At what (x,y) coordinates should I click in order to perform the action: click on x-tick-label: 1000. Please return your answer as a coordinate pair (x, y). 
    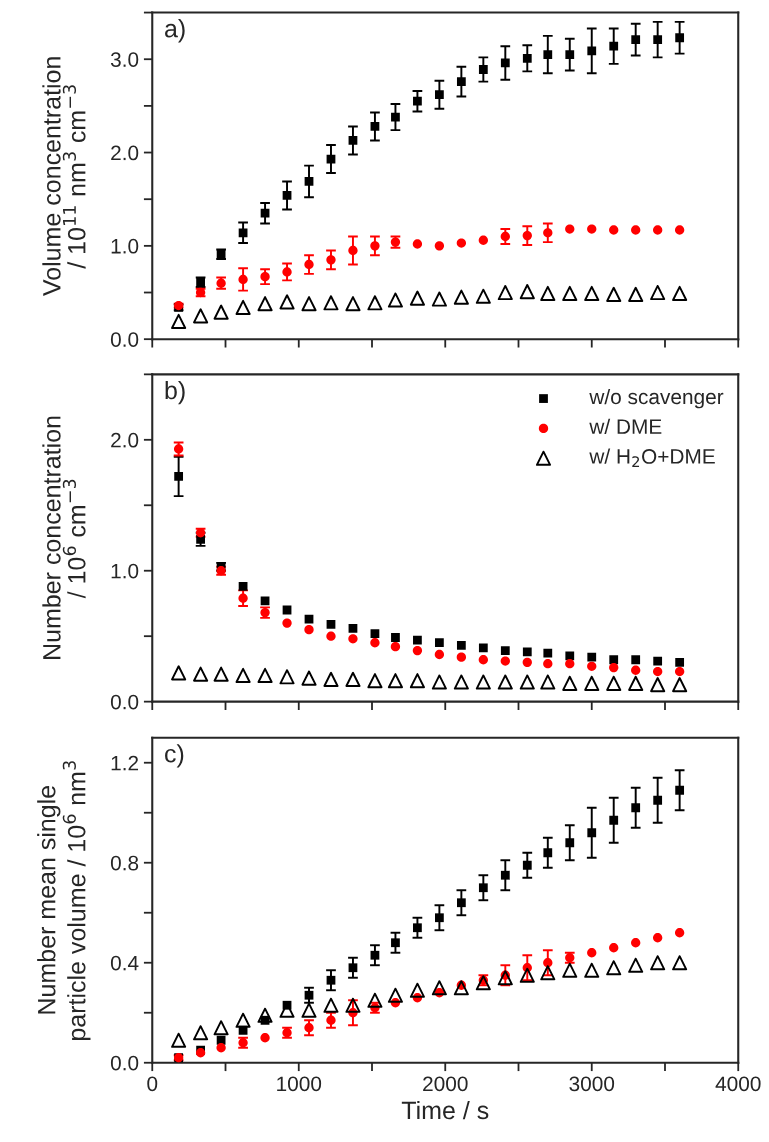
    Looking at the image, I should click on (299, 1084).